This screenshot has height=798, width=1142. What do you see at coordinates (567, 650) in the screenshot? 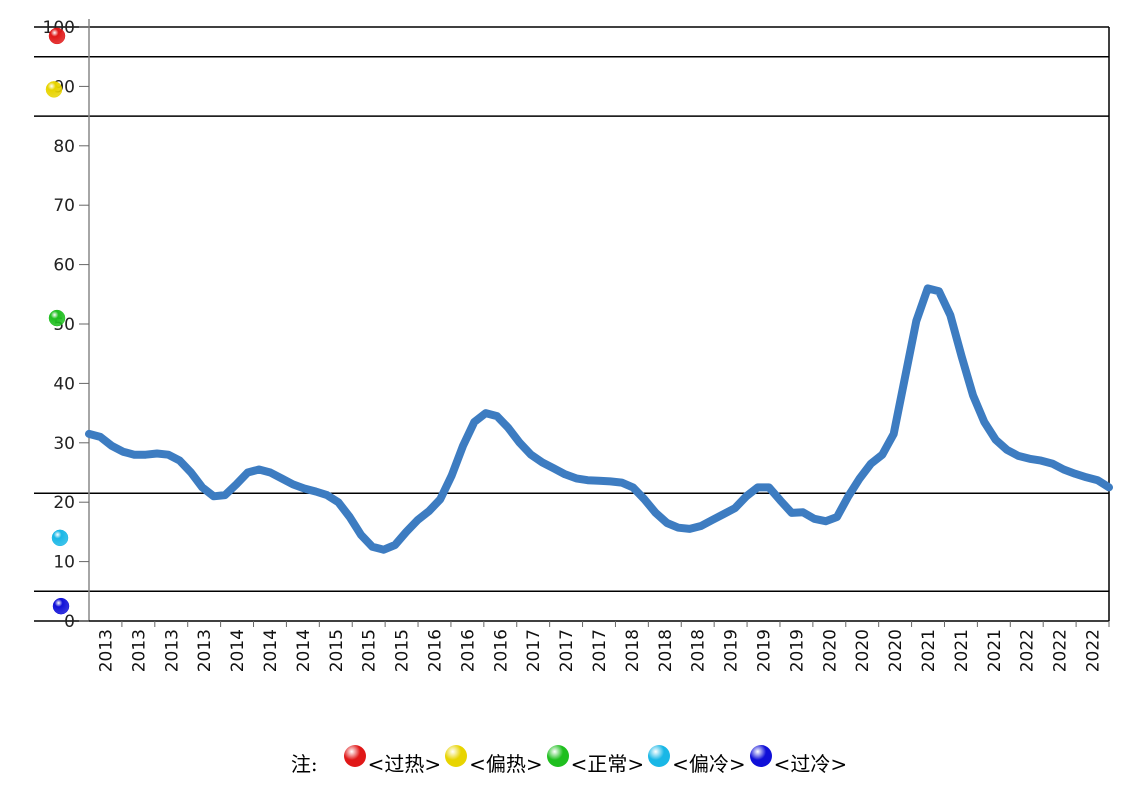
I see `x-tick-label-14: 2017` at bounding box center [567, 650].